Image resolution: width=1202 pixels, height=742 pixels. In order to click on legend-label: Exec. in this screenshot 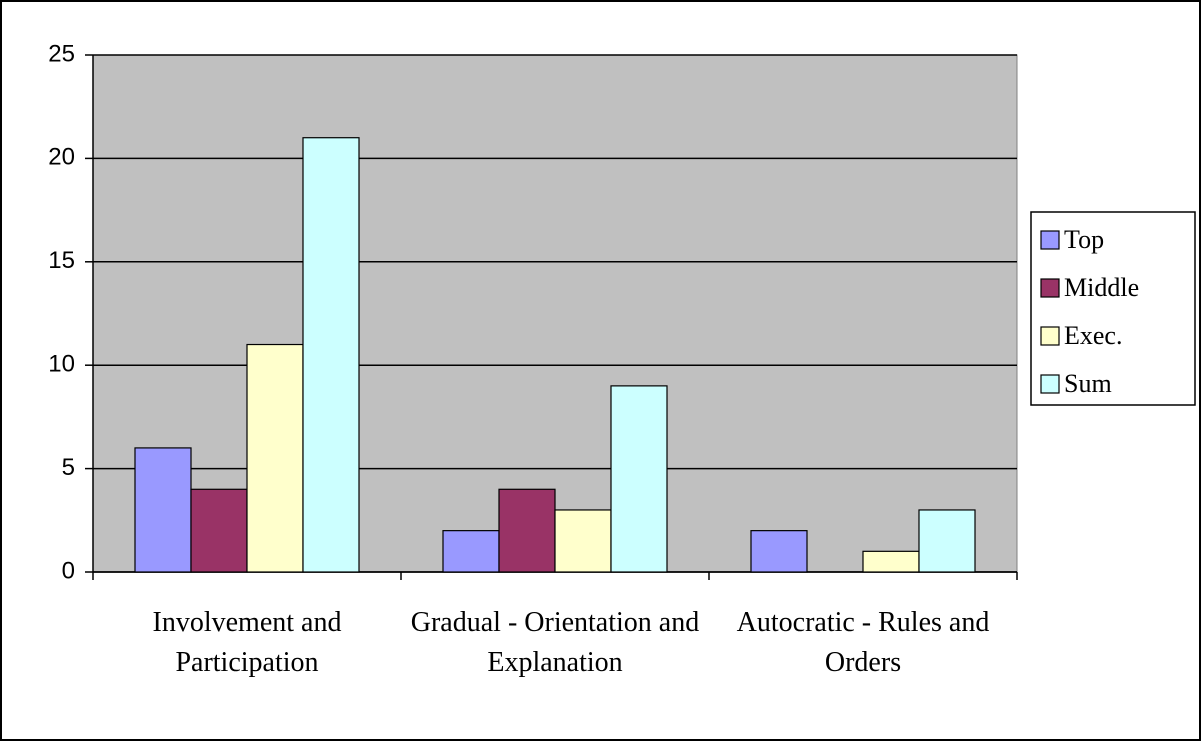, I will do `click(1093, 335)`.